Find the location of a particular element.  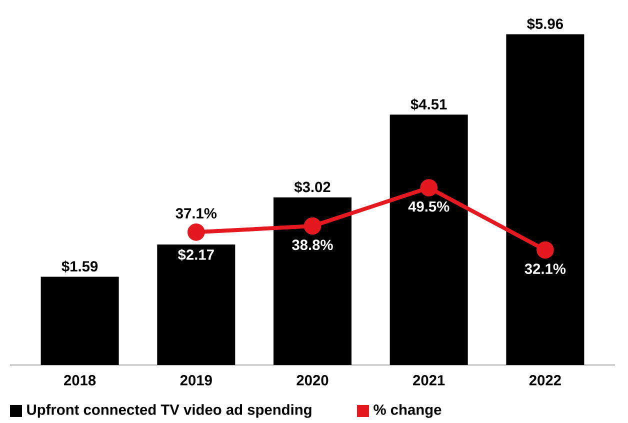

data-label: 38.8% is located at coordinates (312, 245).